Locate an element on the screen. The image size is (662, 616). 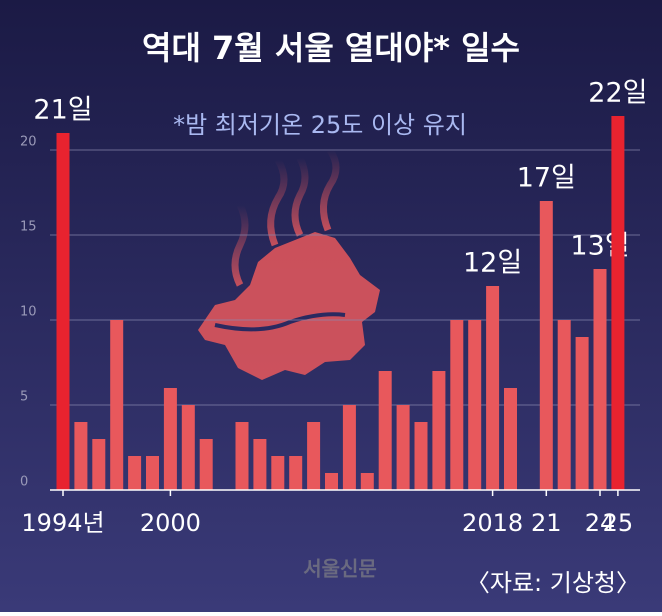
chart-subtitle: *밤 최저기온 25도 이상 유지 is located at coordinates (320, 125).